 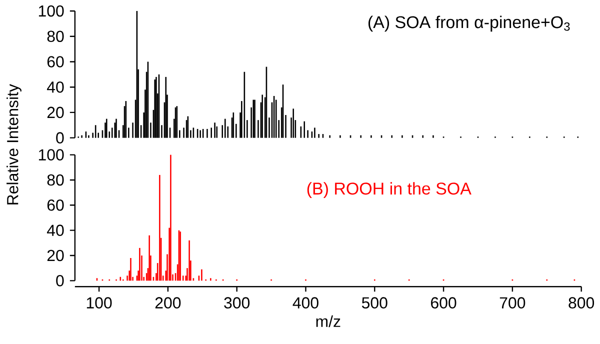 I want to click on x-tick-label: 200, so click(x=168, y=303).